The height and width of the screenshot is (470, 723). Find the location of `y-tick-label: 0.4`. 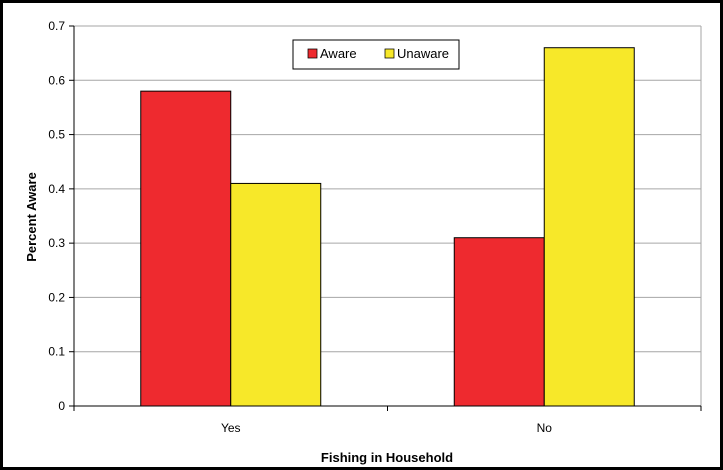

y-tick-label: 0.4 is located at coordinates (56, 189).